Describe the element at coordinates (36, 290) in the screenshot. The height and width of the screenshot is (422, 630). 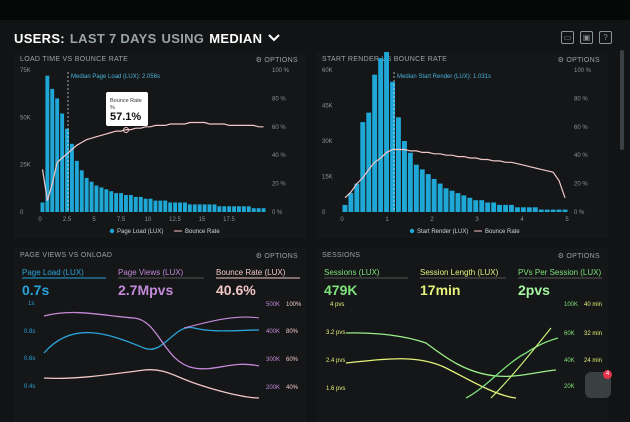
I see `metric-value-page-load: 0.7s` at that location.